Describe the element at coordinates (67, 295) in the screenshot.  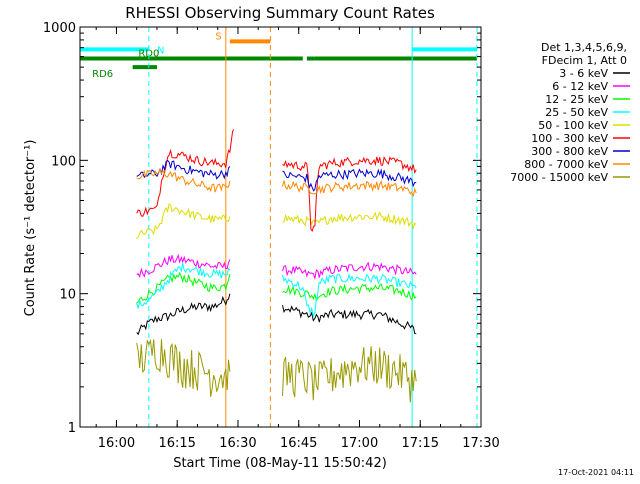
I see `y-tick-label: 10` at that location.